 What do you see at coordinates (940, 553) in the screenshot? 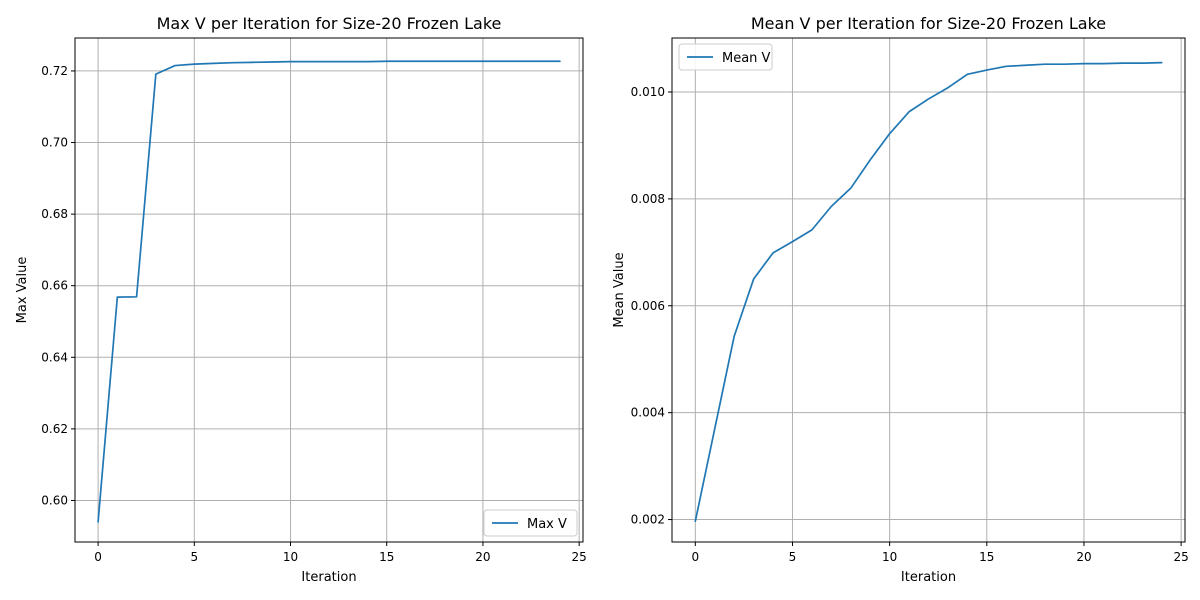
I see `mean-v-x-ticks: 0 5 10 15 20 25` at bounding box center [940, 553].